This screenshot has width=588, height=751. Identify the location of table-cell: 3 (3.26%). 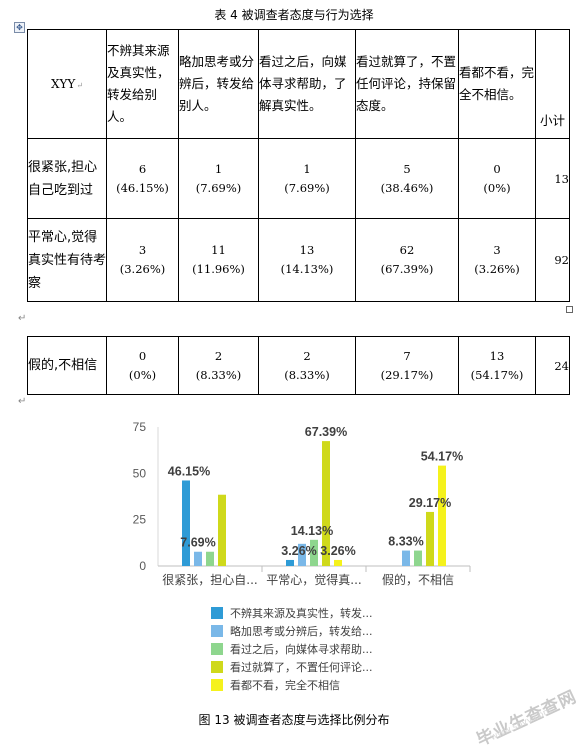
(142, 260).